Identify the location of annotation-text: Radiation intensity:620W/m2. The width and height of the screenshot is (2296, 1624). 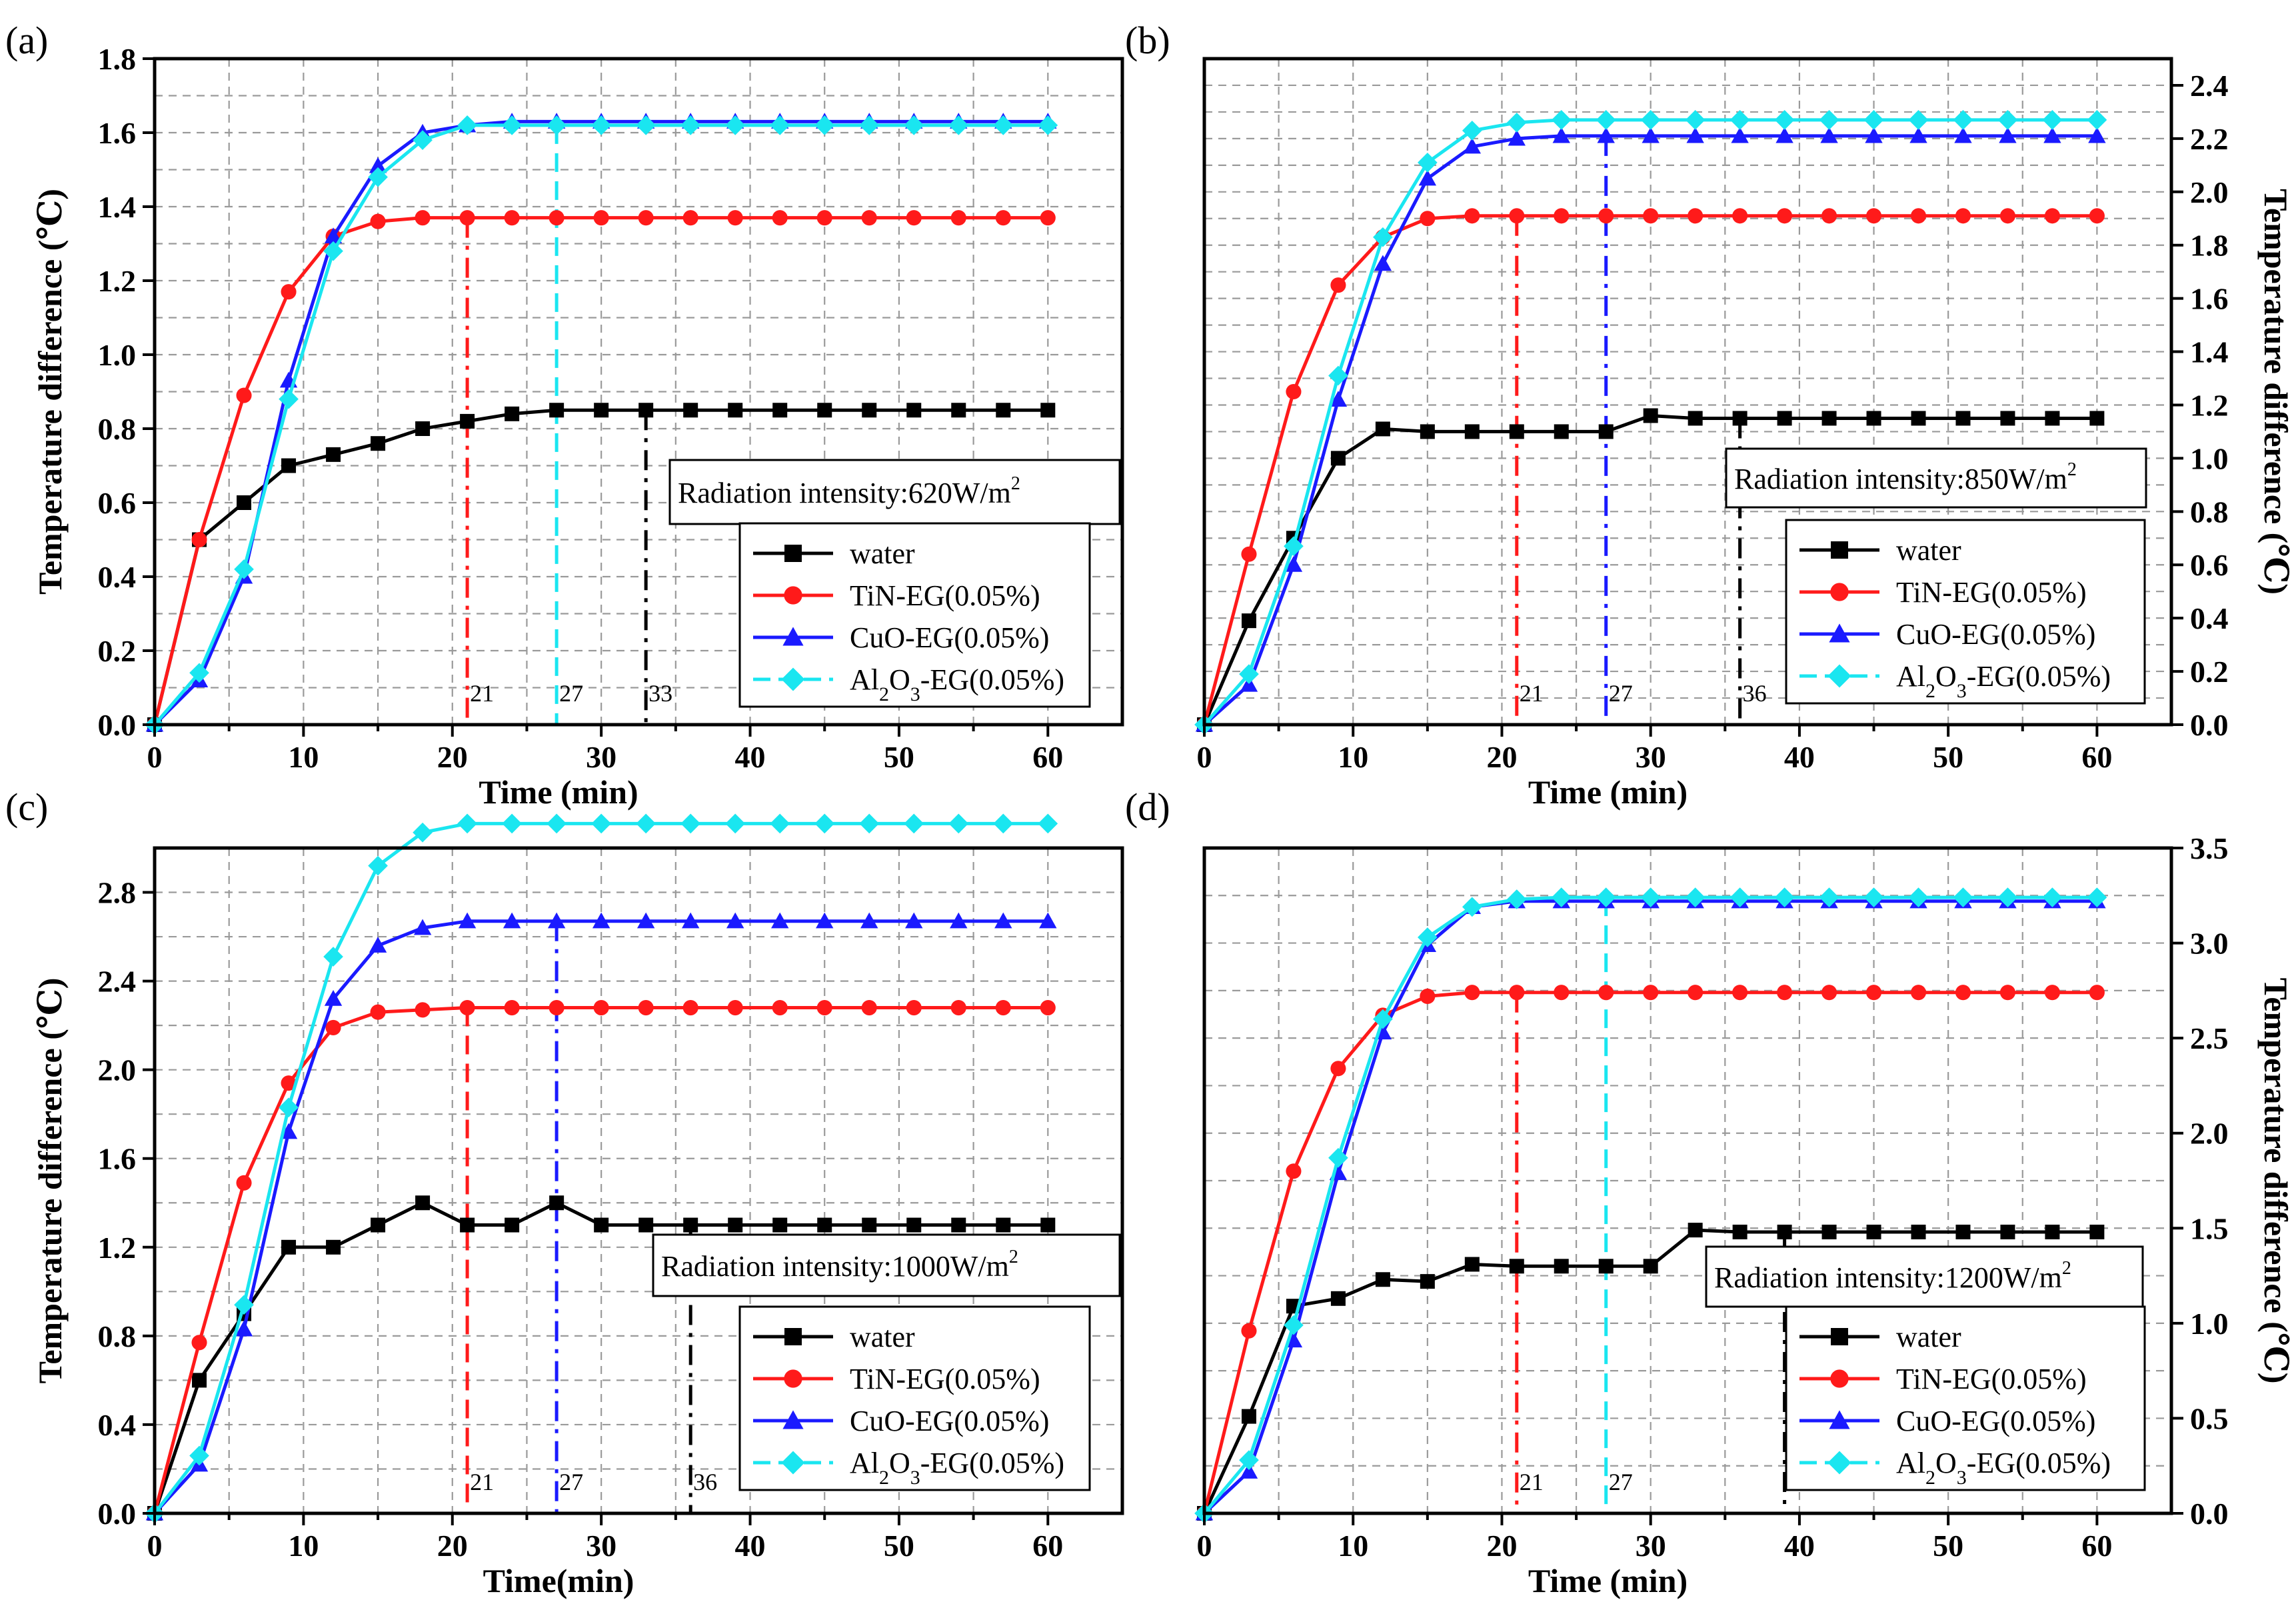
(849, 491).